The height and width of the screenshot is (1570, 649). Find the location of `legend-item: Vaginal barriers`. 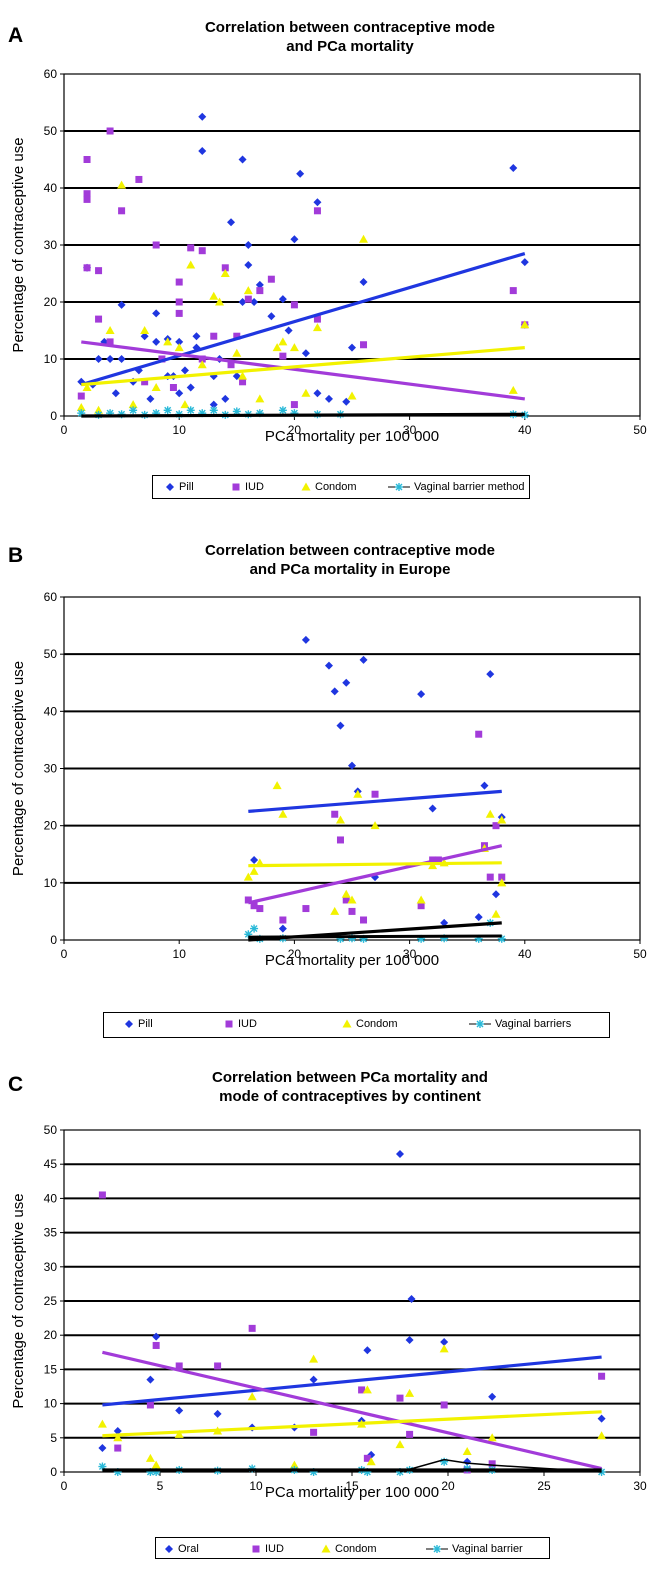

legend-item: Vaginal barriers is located at coordinates (520, 1024).